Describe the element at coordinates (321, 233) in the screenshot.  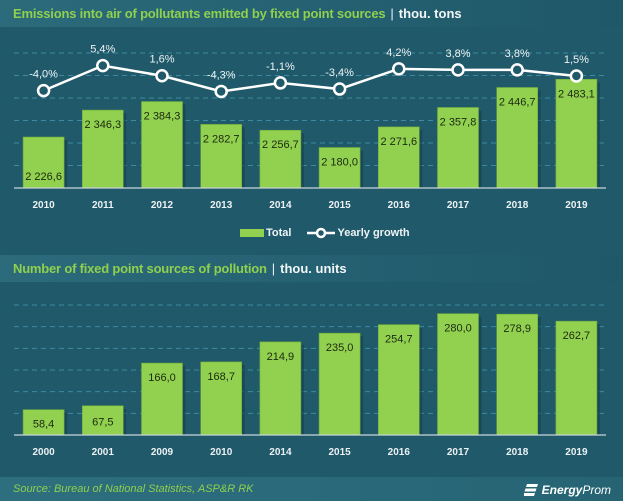
I see `legend-line-marker-icon` at that location.